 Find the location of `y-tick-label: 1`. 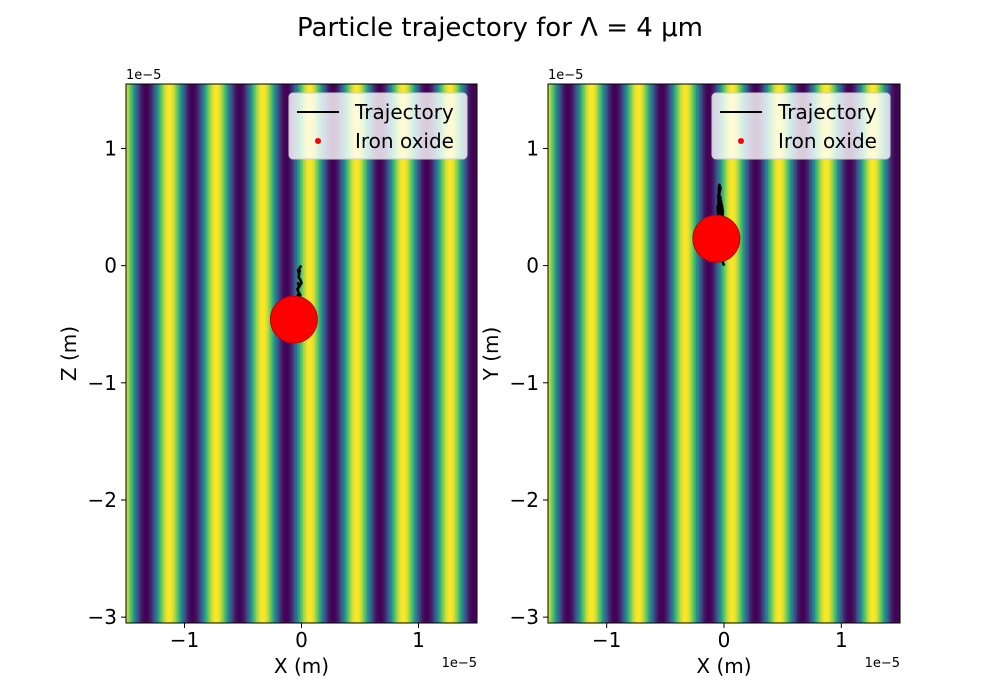

y-tick-label: 1 is located at coordinates (110, 148).